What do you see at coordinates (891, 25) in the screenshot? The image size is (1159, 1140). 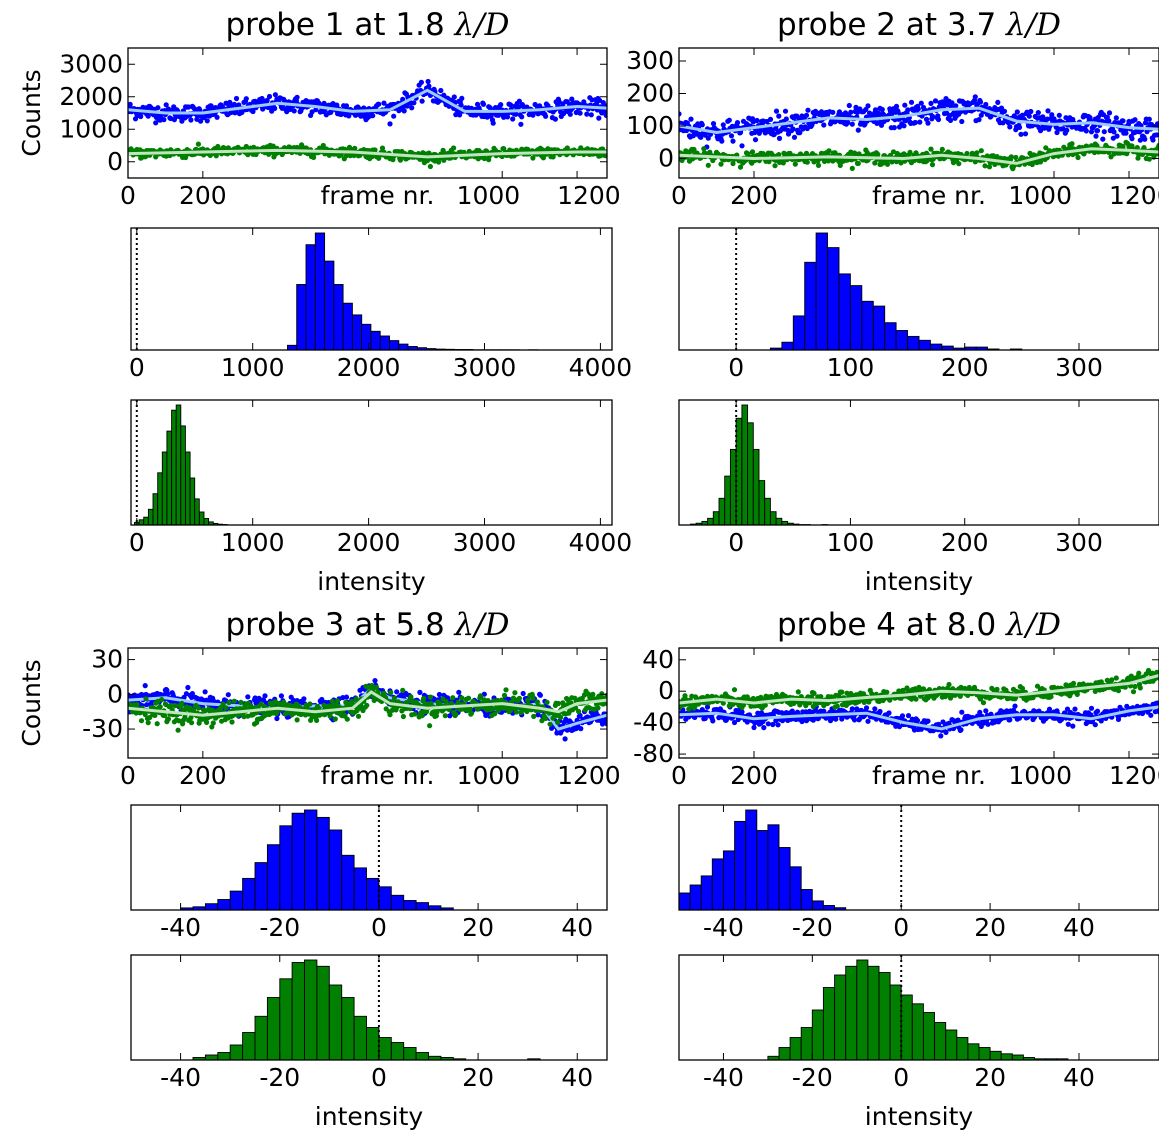 I see `title-prefix: probe 2 at 3.7` at bounding box center [891, 25].